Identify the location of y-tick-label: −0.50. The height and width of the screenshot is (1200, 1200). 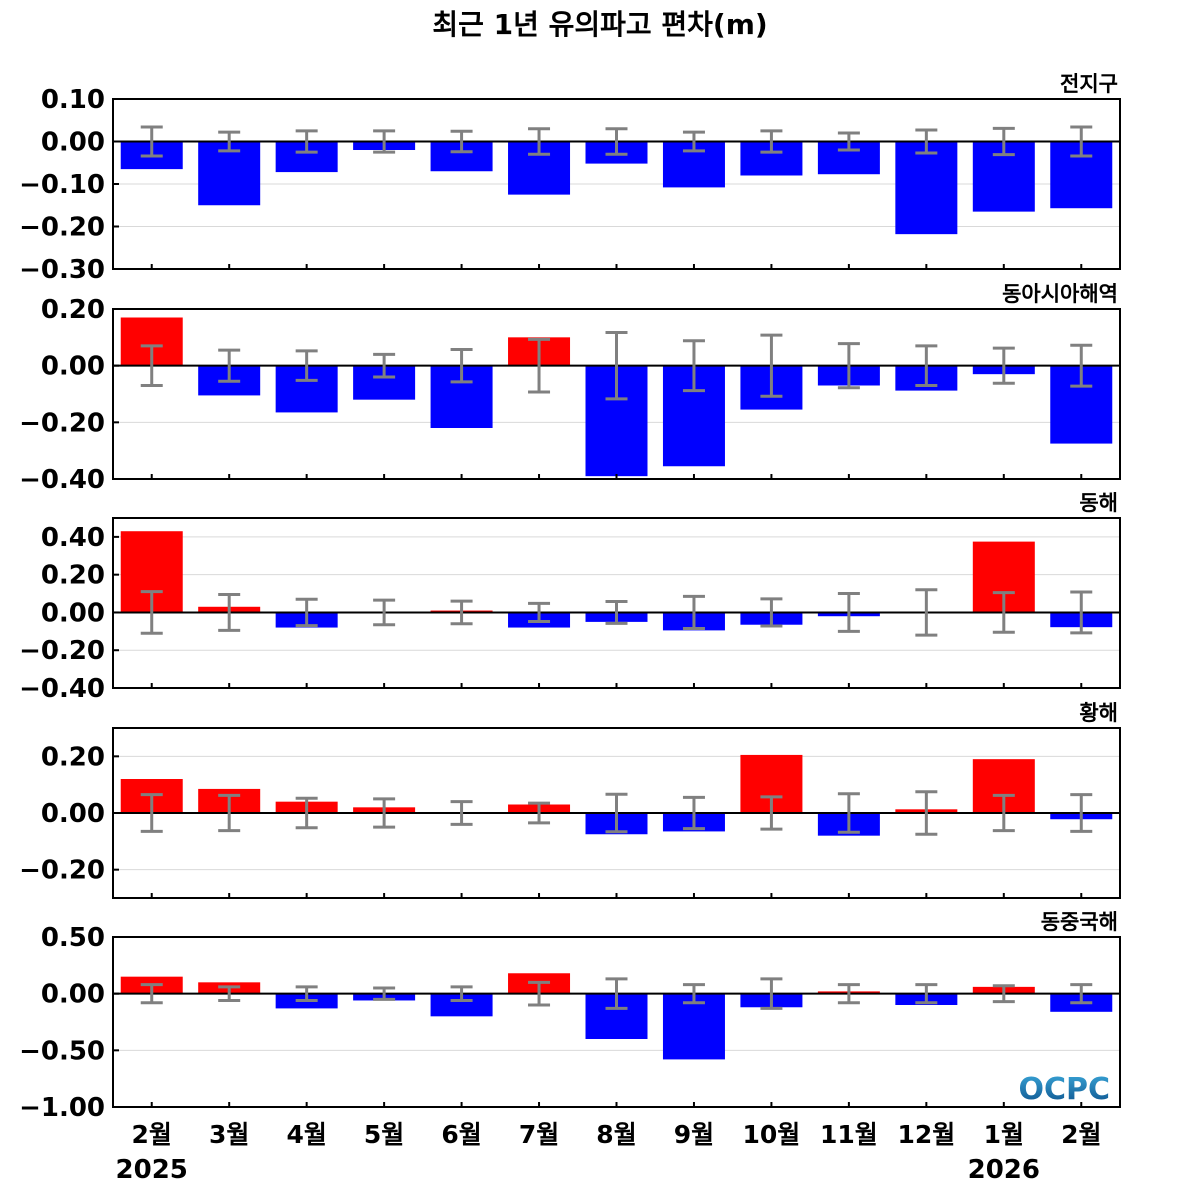
(62, 1051).